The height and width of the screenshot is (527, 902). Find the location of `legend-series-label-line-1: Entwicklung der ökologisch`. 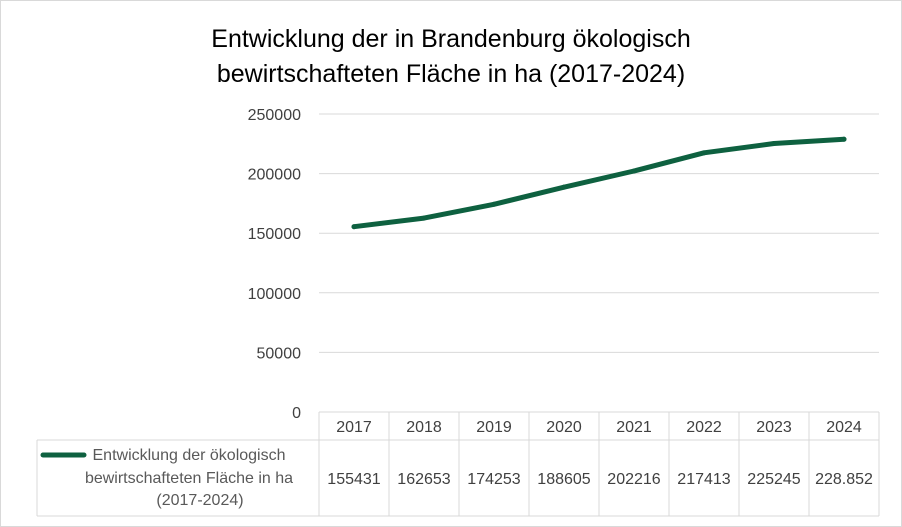

legend-series-label-line-1: Entwicklung der ökologisch is located at coordinates (189, 455).